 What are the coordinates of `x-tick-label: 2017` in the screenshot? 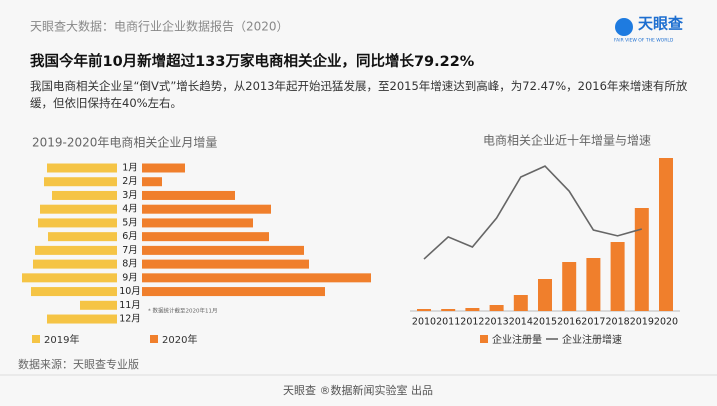 It's located at (593, 322).